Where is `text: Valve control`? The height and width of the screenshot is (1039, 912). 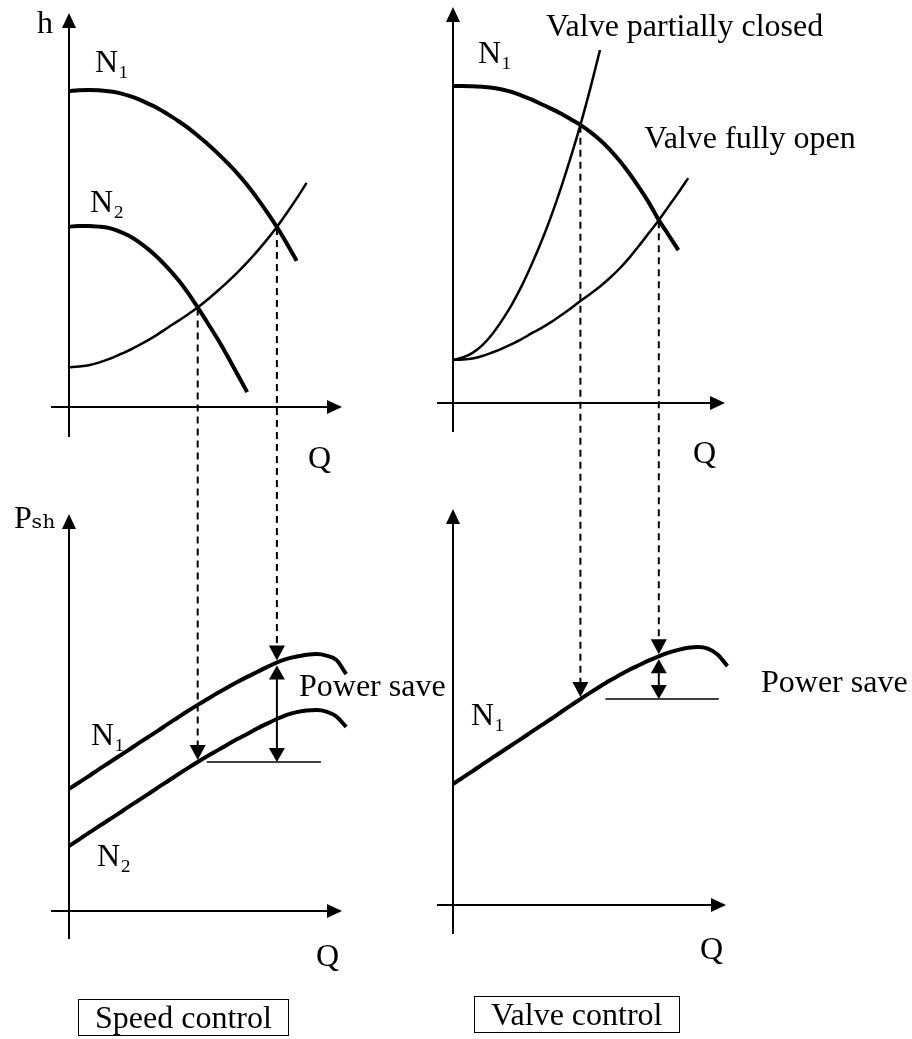
text: Valve control is located at coordinates (577, 1014).